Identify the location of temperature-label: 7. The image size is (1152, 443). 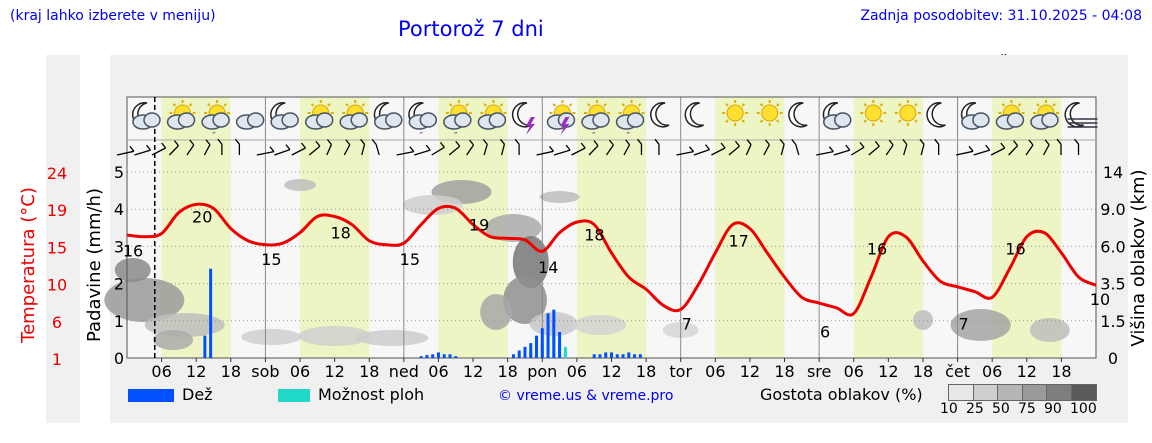
(687, 323).